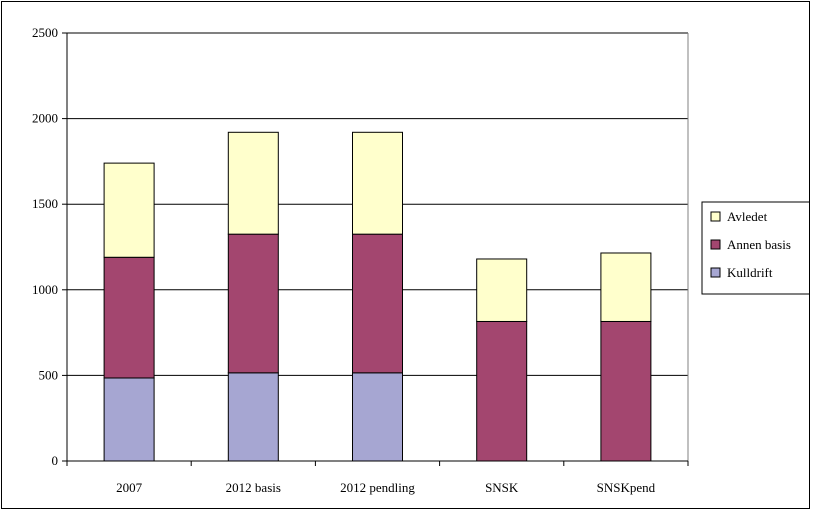 This screenshot has width=813, height=512. I want to click on x-category-label-4: SNSKpend, so click(626, 487).